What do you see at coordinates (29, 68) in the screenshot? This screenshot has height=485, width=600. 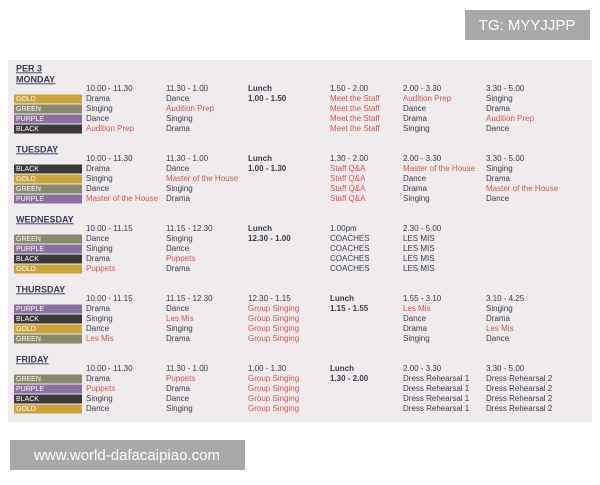 I see `schedule-title: PER 3` at bounding box center [29, 68].